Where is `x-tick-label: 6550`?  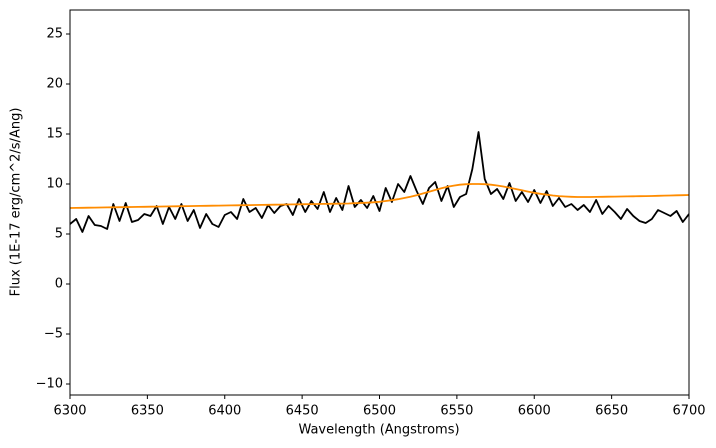 x-tick-label: 6550 is located at coordinates (456, 411).